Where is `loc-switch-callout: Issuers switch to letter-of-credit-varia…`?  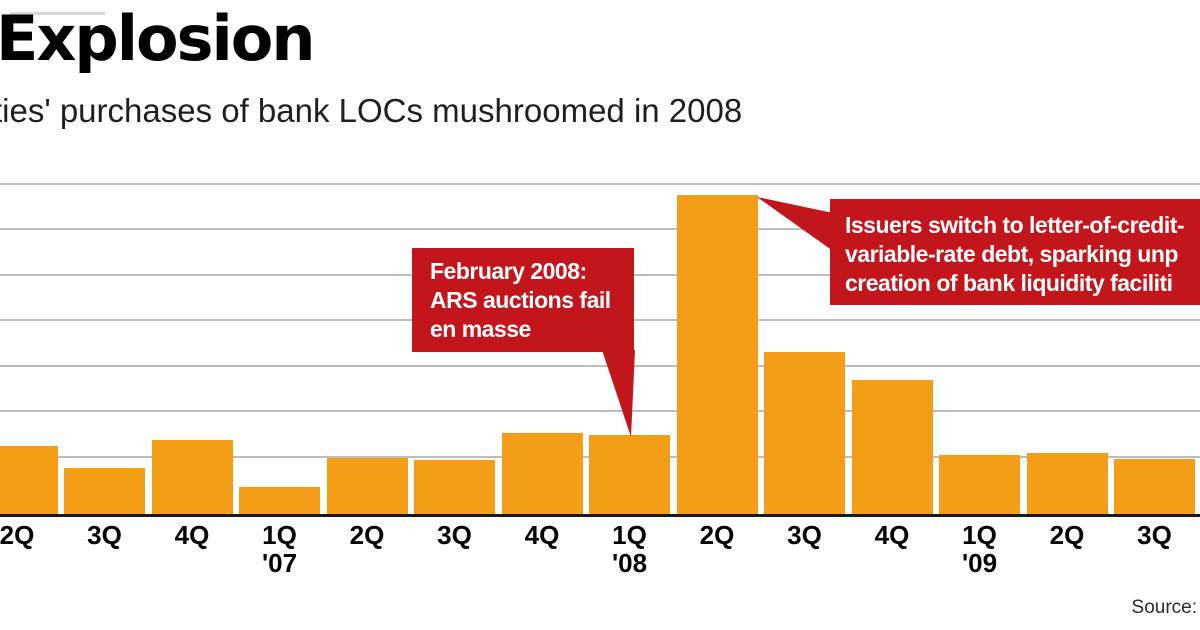
loc-switch-callout: Issuers switch to letter-of-credit-varia… is located at coordinates (1015, 252).